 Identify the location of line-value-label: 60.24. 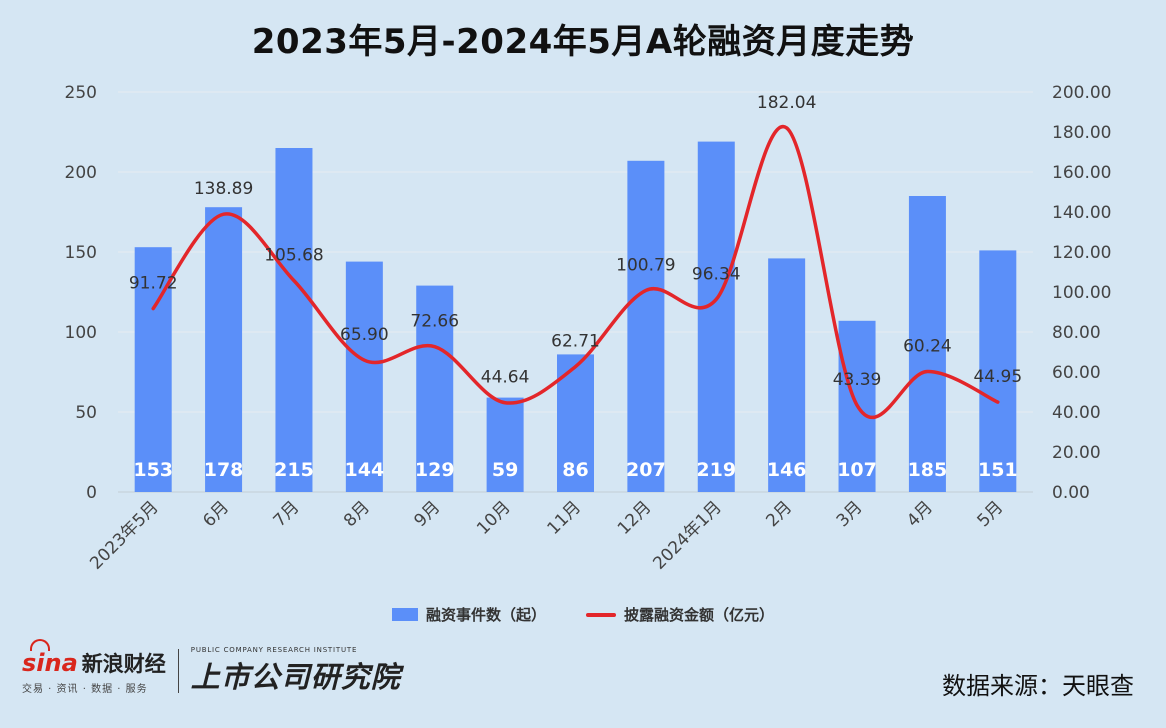
(927, 347).